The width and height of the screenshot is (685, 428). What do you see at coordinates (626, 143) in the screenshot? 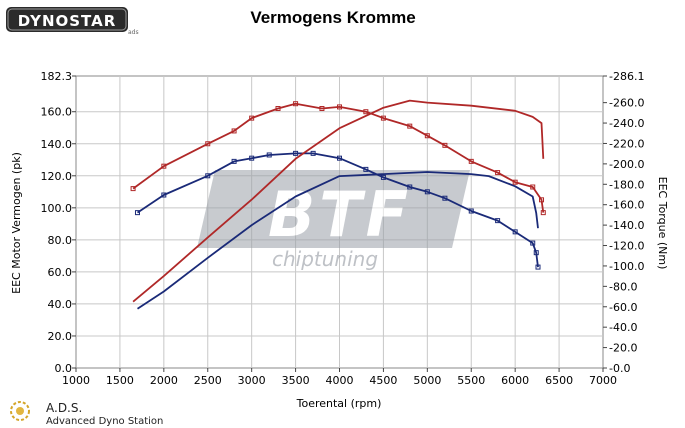
I see `y2-tick-label: -220.0` at bounding box center [626, 143].